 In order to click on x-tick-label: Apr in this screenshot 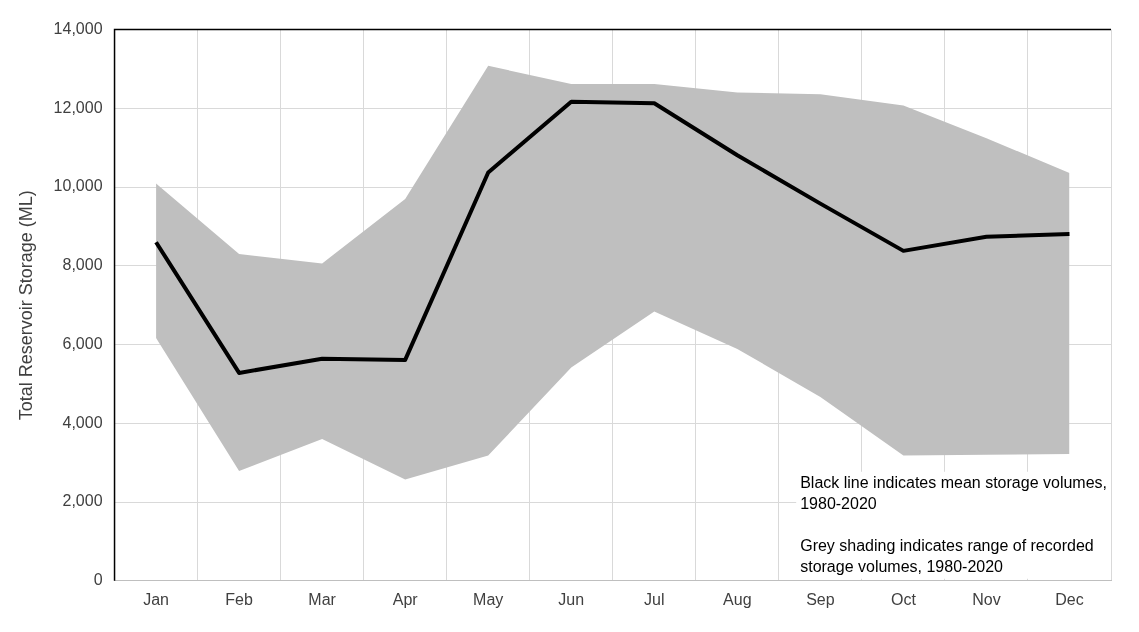, I will do `click(405, 599)`.